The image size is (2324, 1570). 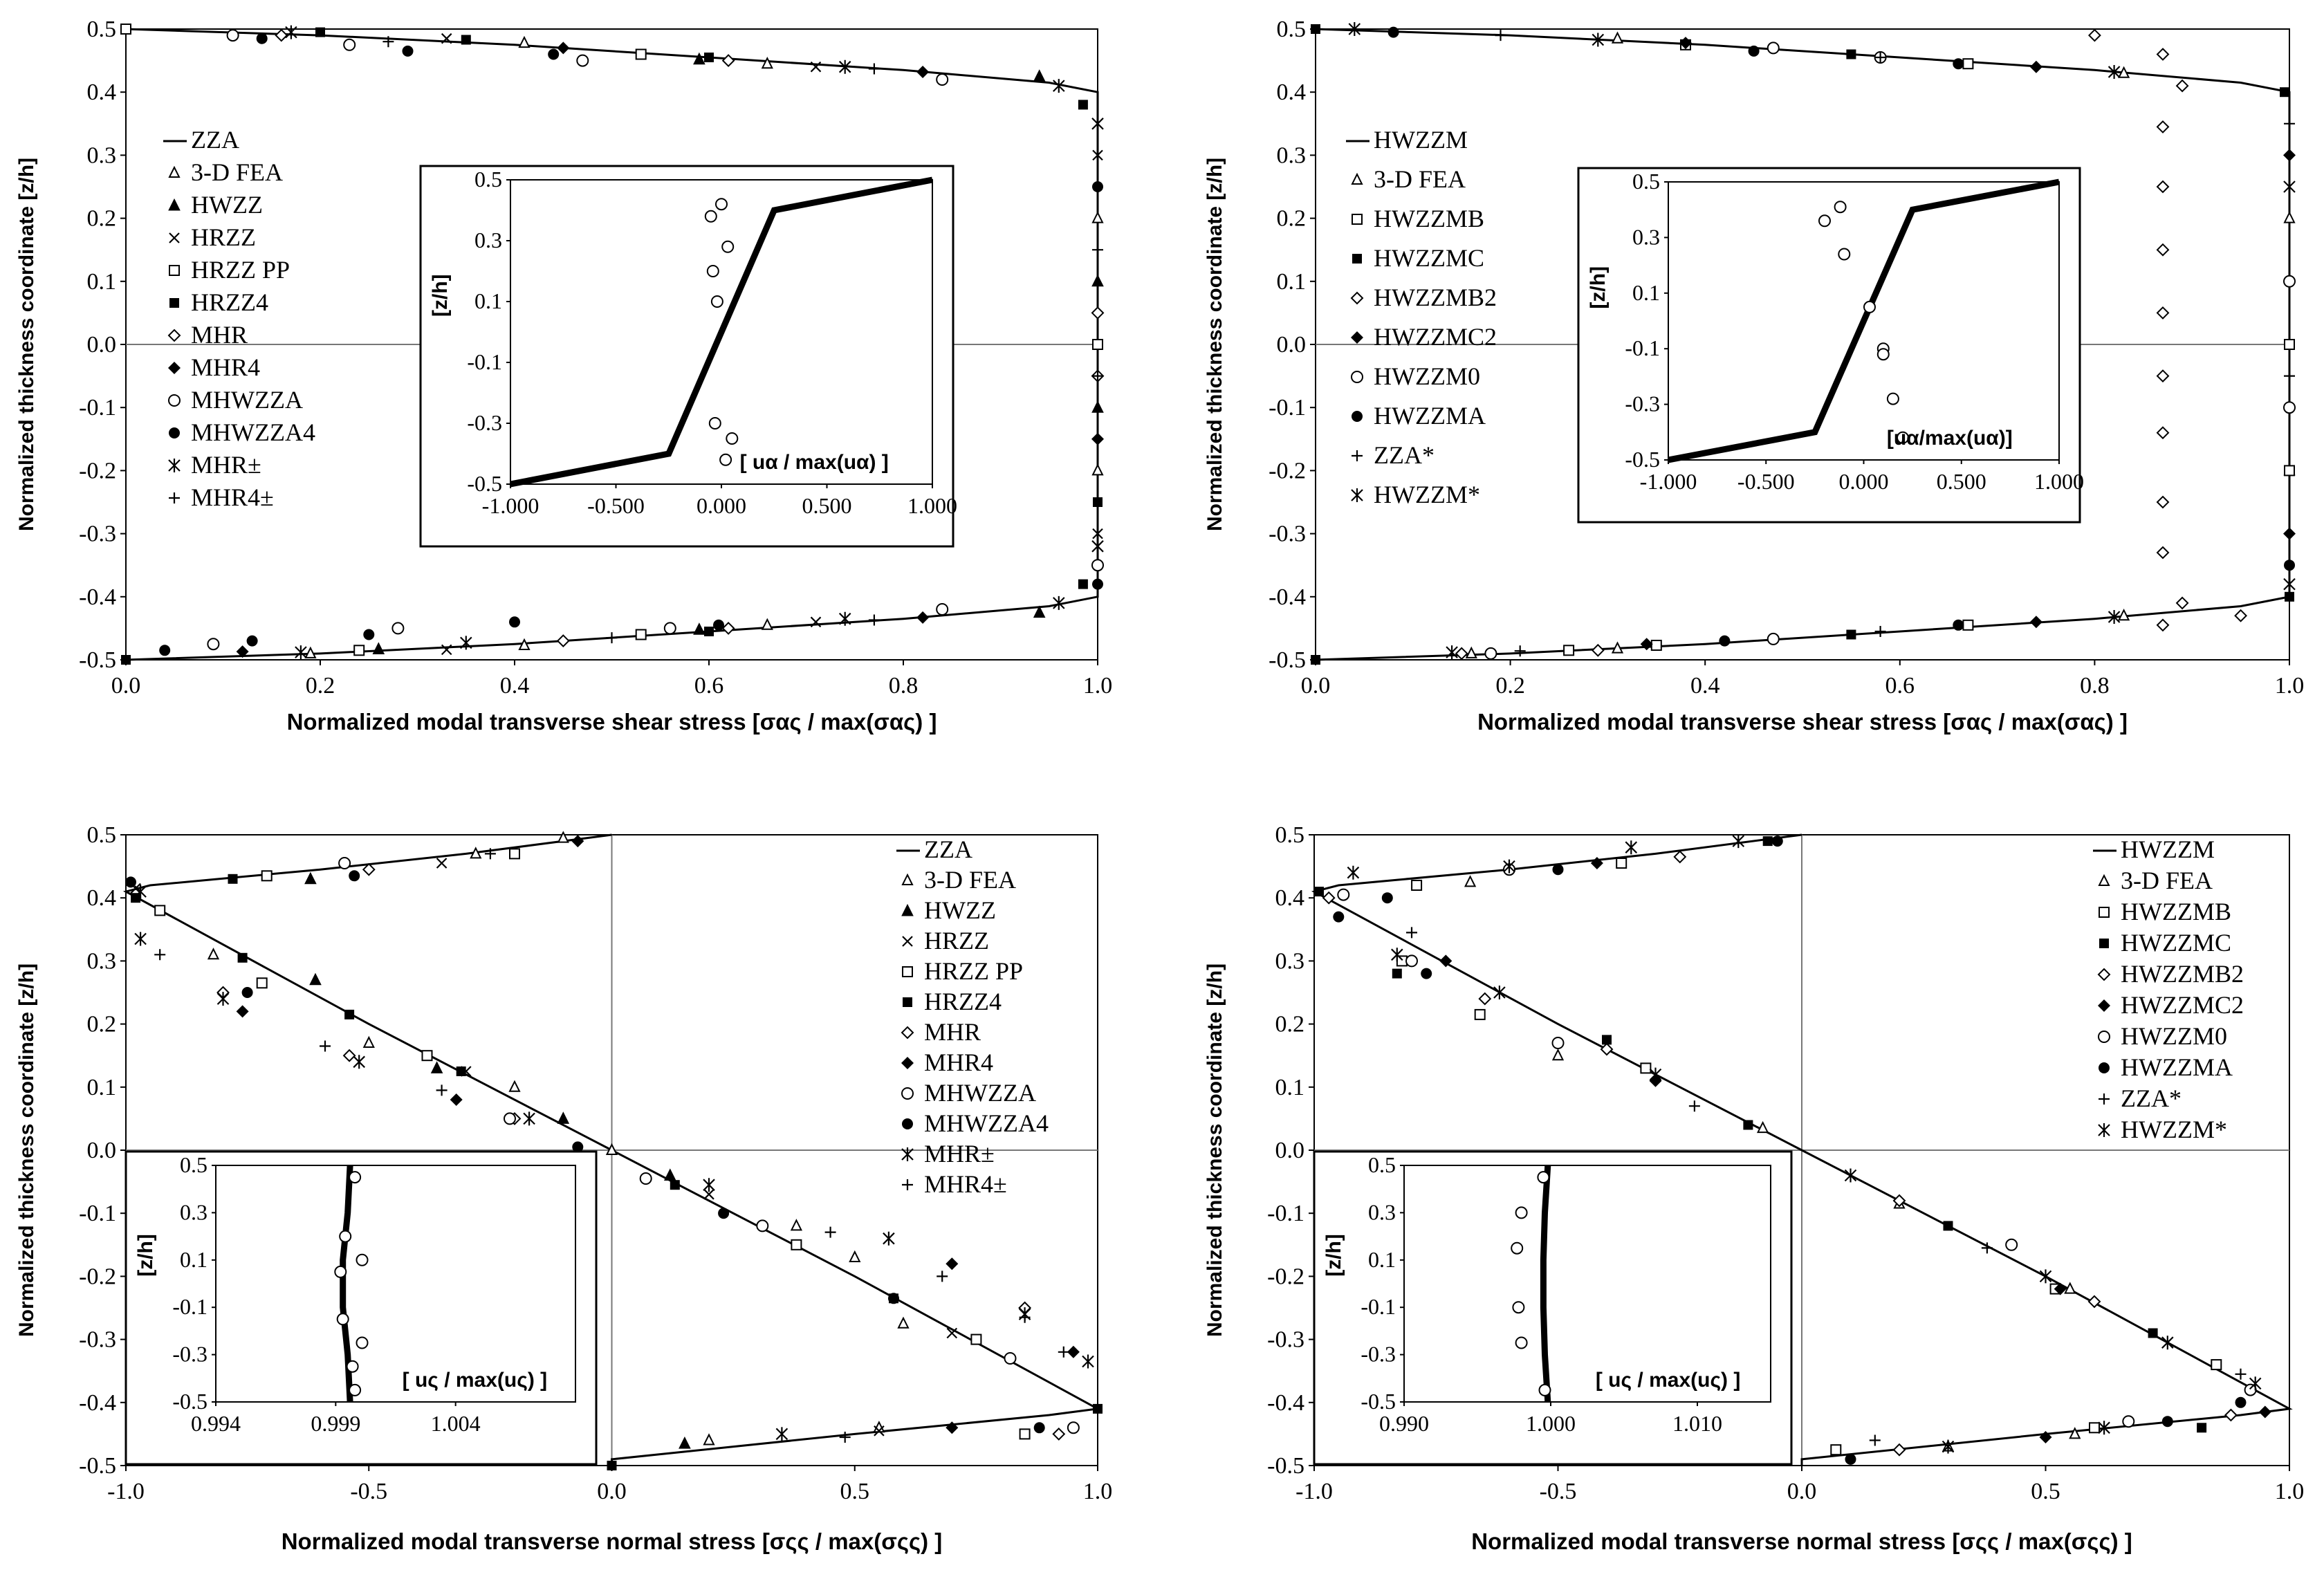 I want to click on x-tick-label: -1.0, so click(x=126, y=1491).